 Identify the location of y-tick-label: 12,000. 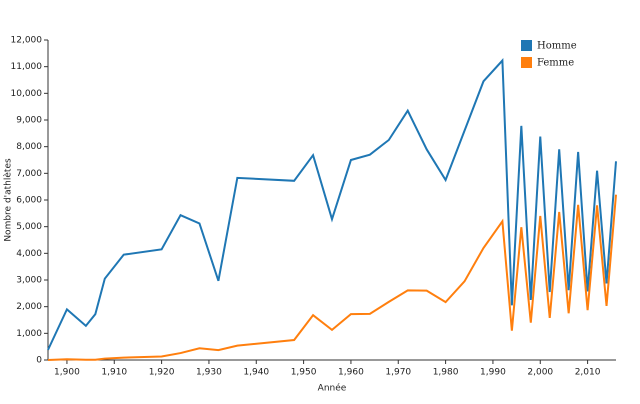
(27, 41).